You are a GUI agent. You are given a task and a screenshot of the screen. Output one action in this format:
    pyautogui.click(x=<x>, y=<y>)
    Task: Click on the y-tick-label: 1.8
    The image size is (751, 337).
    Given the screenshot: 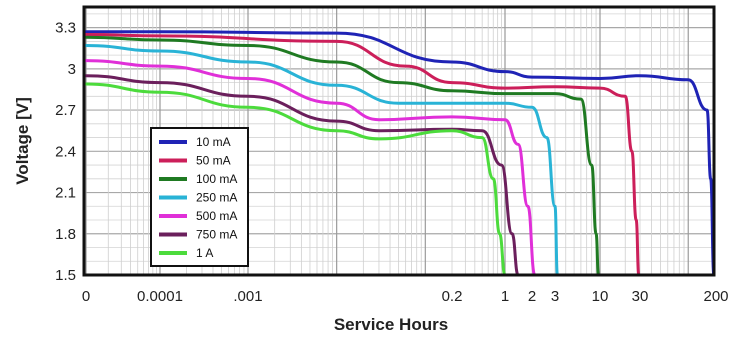 What is the action you would take?
    pyautogui.click(x=65, y=234)
    